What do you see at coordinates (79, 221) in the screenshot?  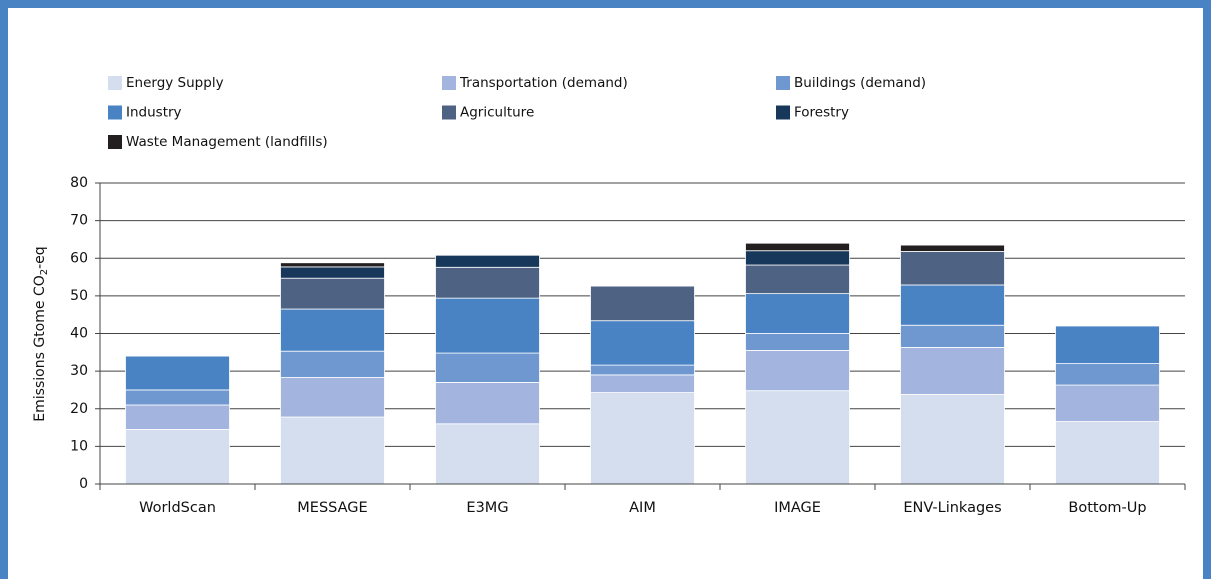 I see `y-tick-label: 70` at bounding box center [79, 221].